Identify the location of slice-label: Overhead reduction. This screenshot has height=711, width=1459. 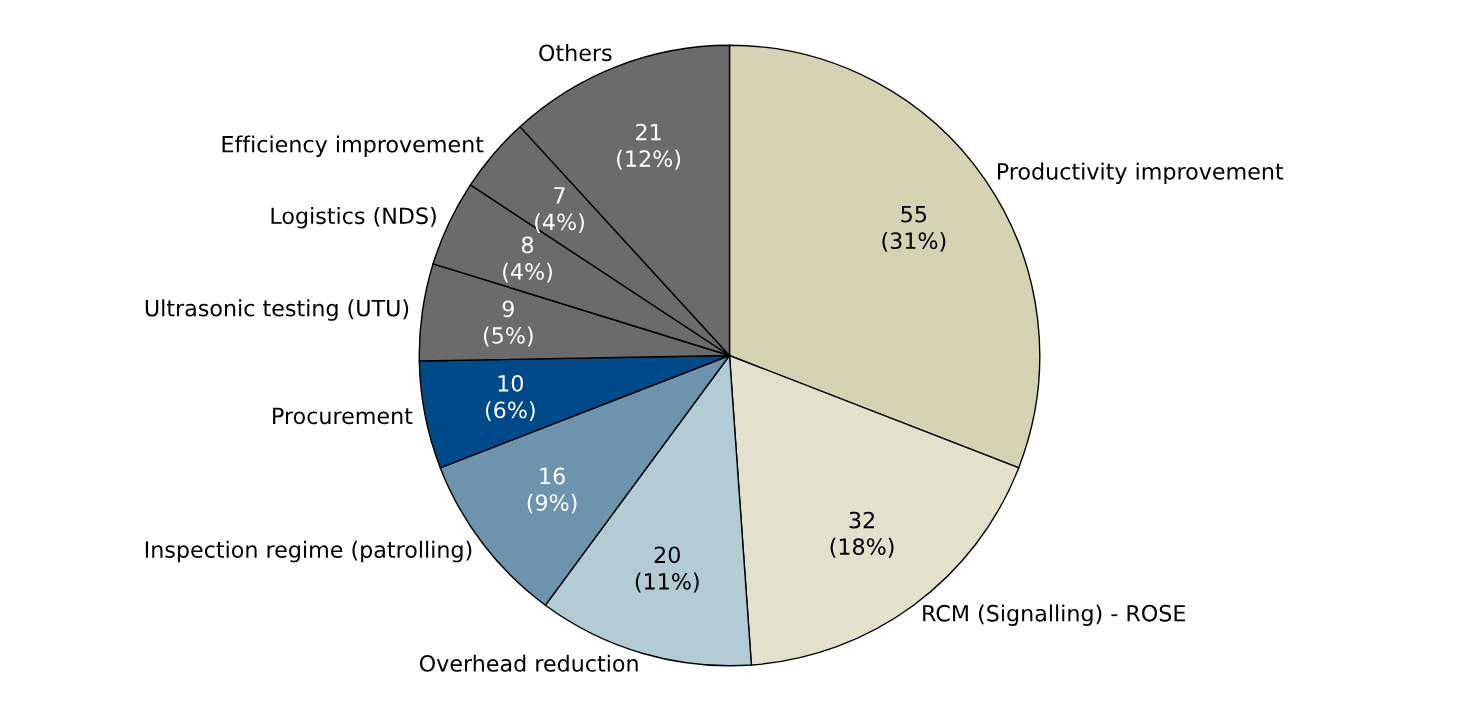
(528, 663).